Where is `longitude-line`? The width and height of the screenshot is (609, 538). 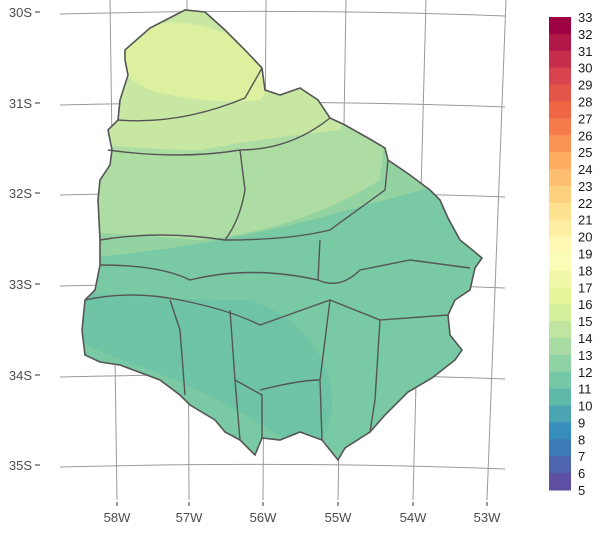
longitude-line is located at coordinates (496, 250).